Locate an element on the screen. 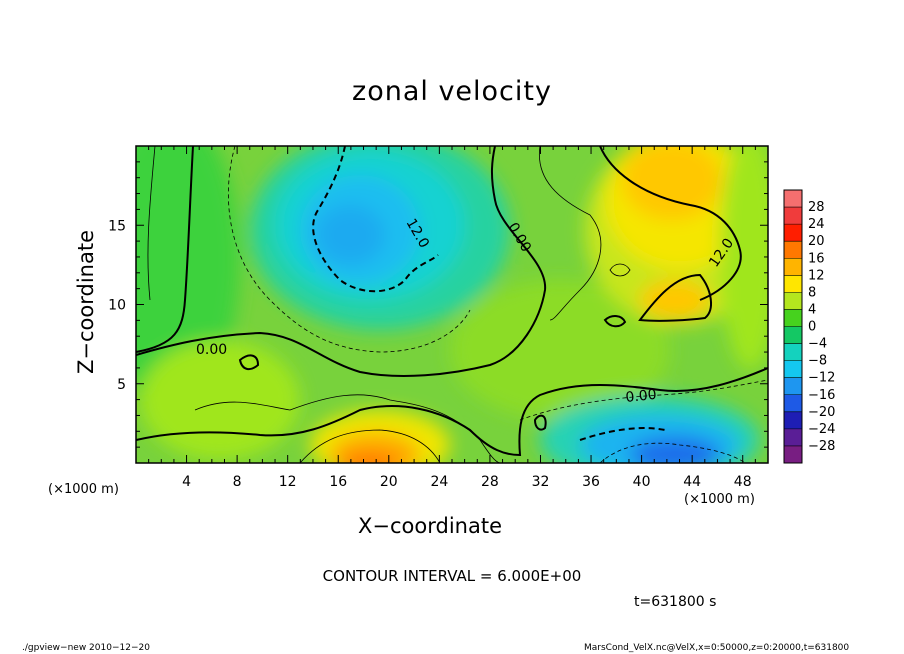  x-tick-label: 36 is located at coordinates (591, 482).